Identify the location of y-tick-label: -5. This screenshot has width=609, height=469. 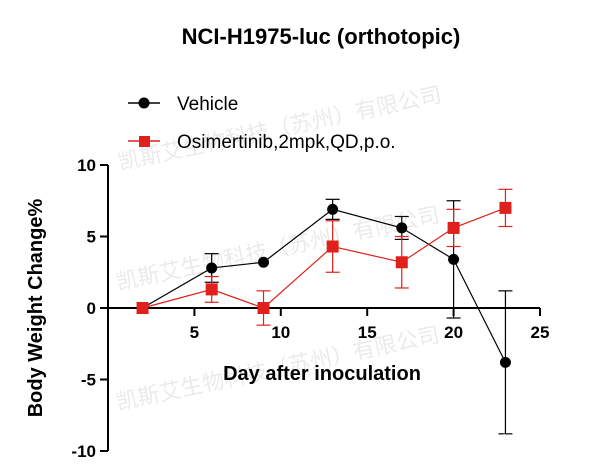
(88, 380).